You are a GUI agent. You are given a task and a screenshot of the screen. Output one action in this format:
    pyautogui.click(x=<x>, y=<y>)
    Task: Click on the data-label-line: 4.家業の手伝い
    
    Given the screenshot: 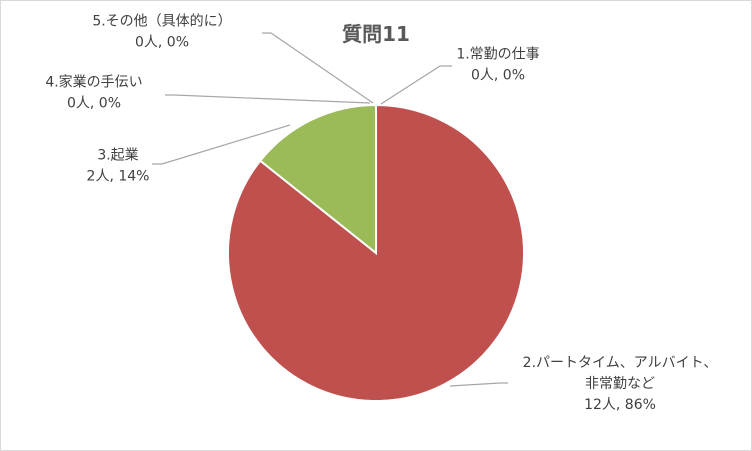 What is the action you would take?
    pyautogui.click(x=93, y=82)
    